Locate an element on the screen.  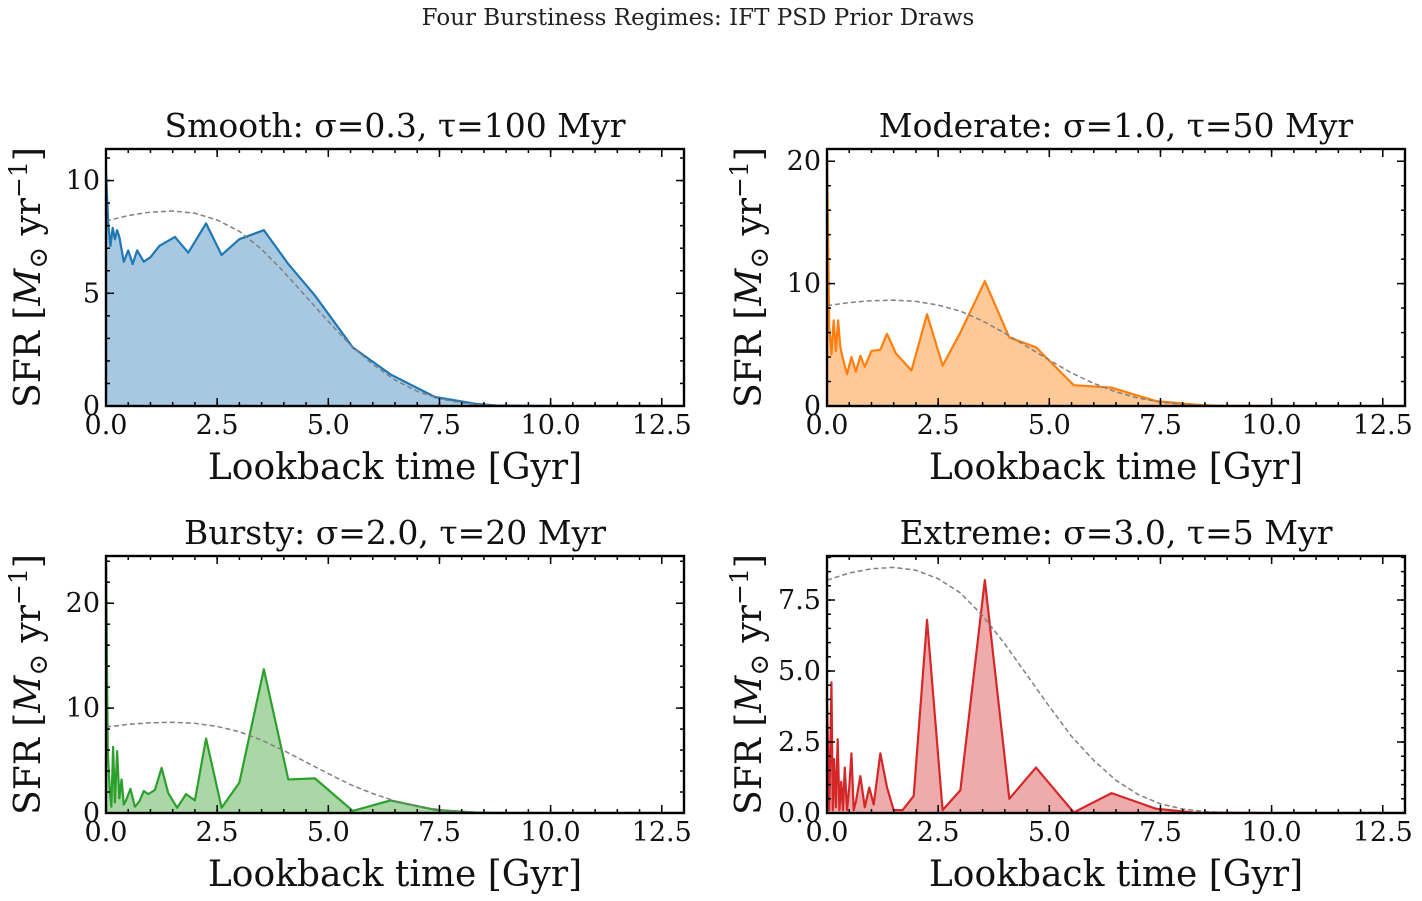
panel-title: Smooth: σ=0.3, τ=100 Myr is located at coordinates (395, 125).